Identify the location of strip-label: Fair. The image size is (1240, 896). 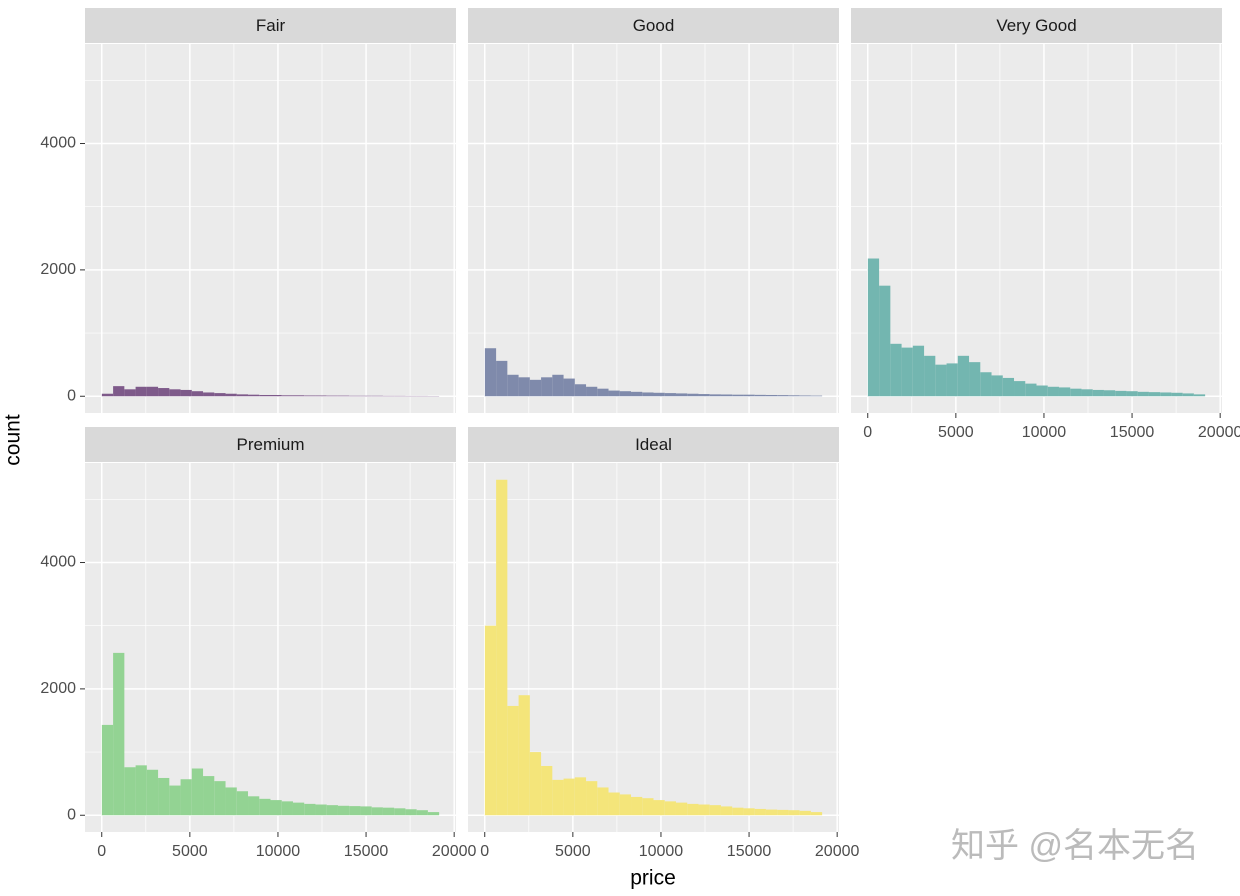
(271, 25).